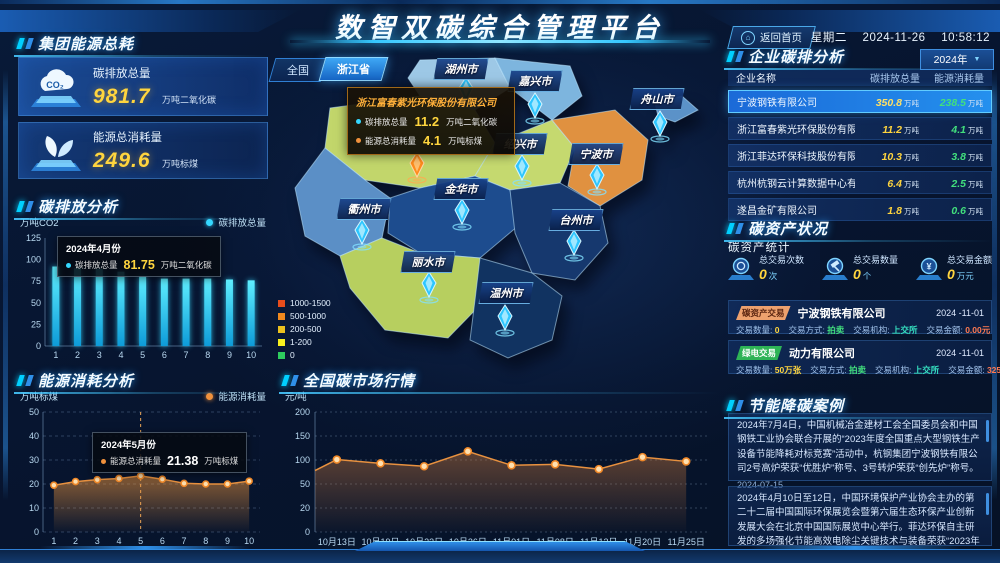 This screenshot has width=1000, height=563. What do you see at coordinates (364, 209) in the screenshot?
I see `city-label-衢州市: 衢州市` at bounding box center [364, 209].